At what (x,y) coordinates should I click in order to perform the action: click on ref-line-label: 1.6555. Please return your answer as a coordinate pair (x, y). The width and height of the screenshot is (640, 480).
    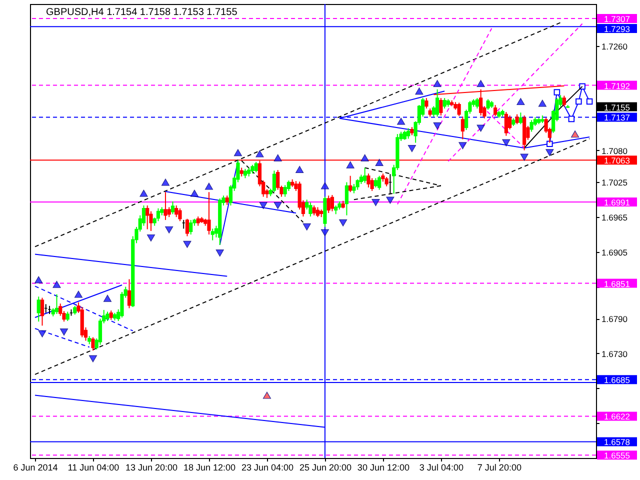
    Looking at the image, I should click on (617, 455).